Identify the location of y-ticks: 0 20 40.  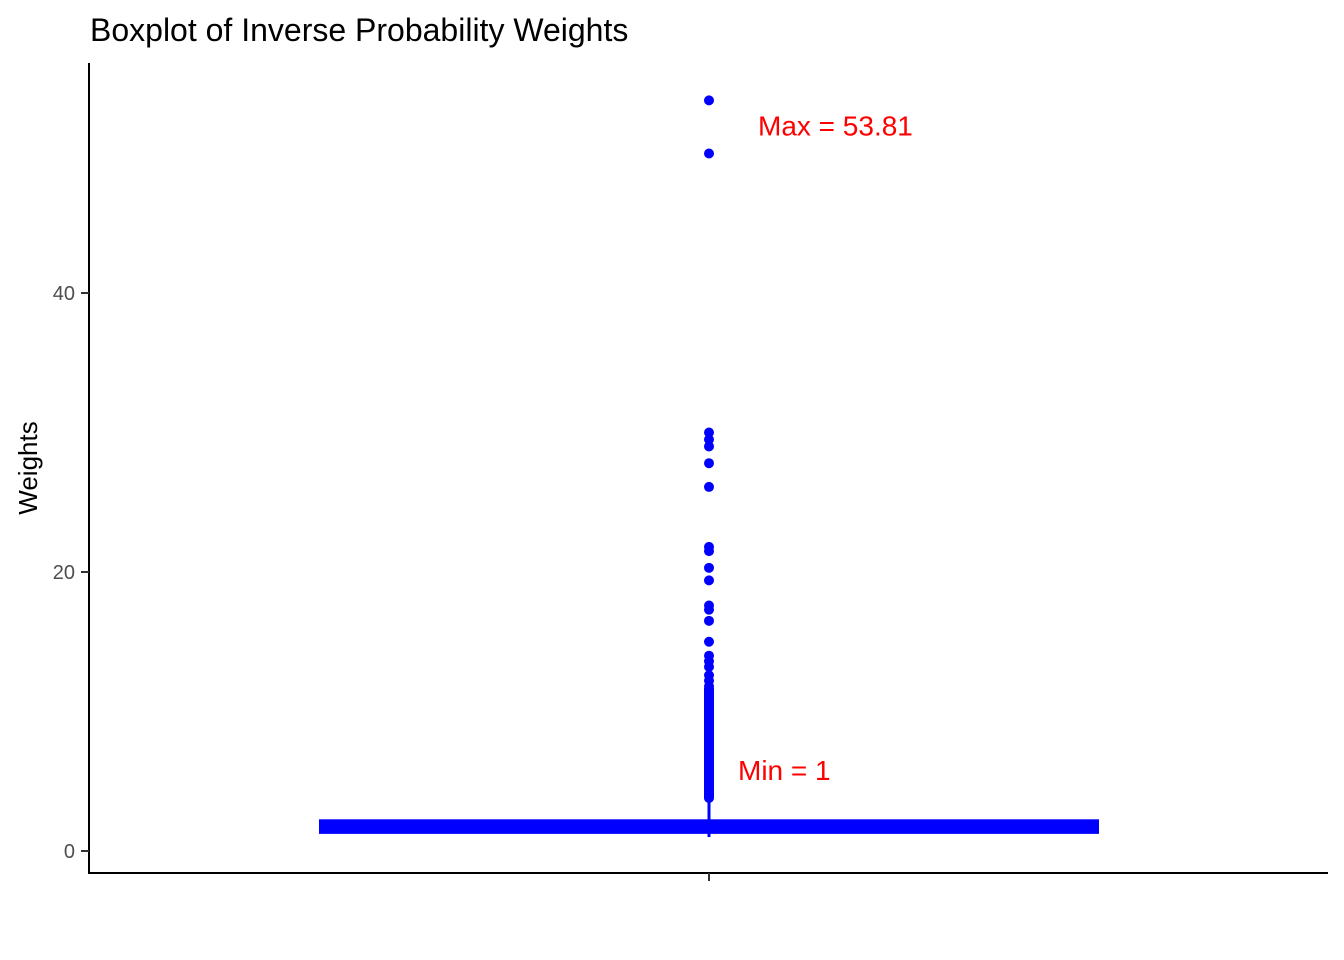
(71, 573).